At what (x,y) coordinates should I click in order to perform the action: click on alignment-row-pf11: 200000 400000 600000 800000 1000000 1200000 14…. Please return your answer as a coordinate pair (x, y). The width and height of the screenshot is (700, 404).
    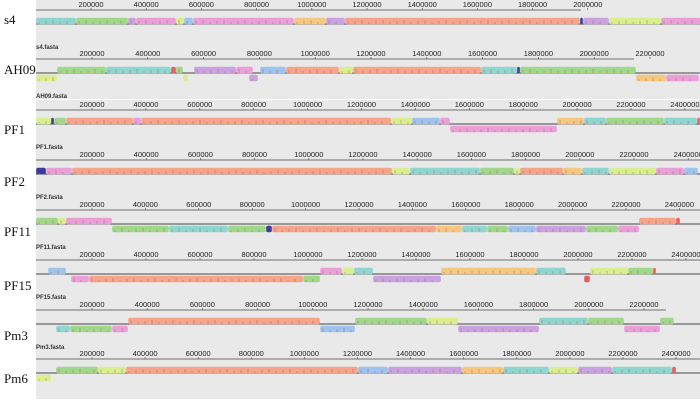
    Looking at the image, I should click on (368, 225).